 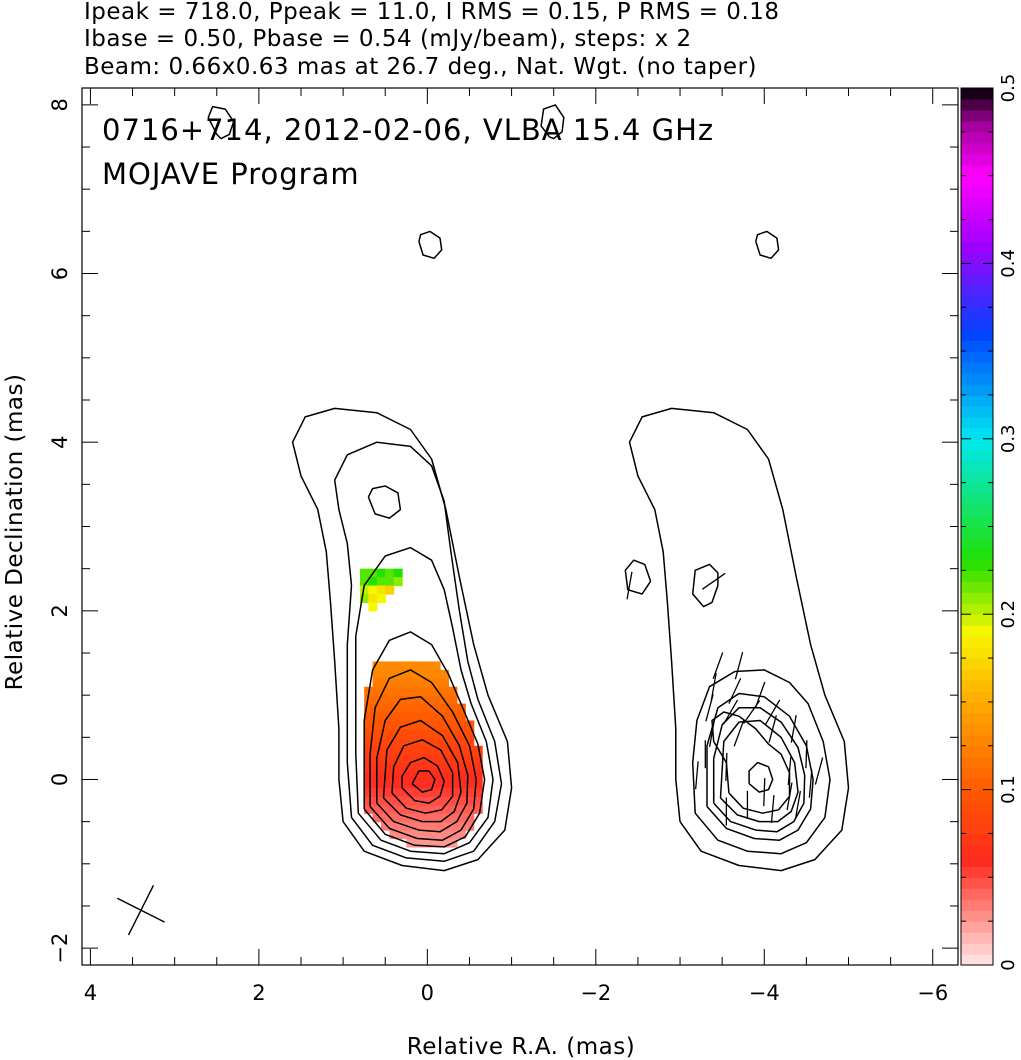 I want to click on source-annotation: 0716+714, 2012-02-06, VLBA 15.4 GHz, so click(x=408, y=130).